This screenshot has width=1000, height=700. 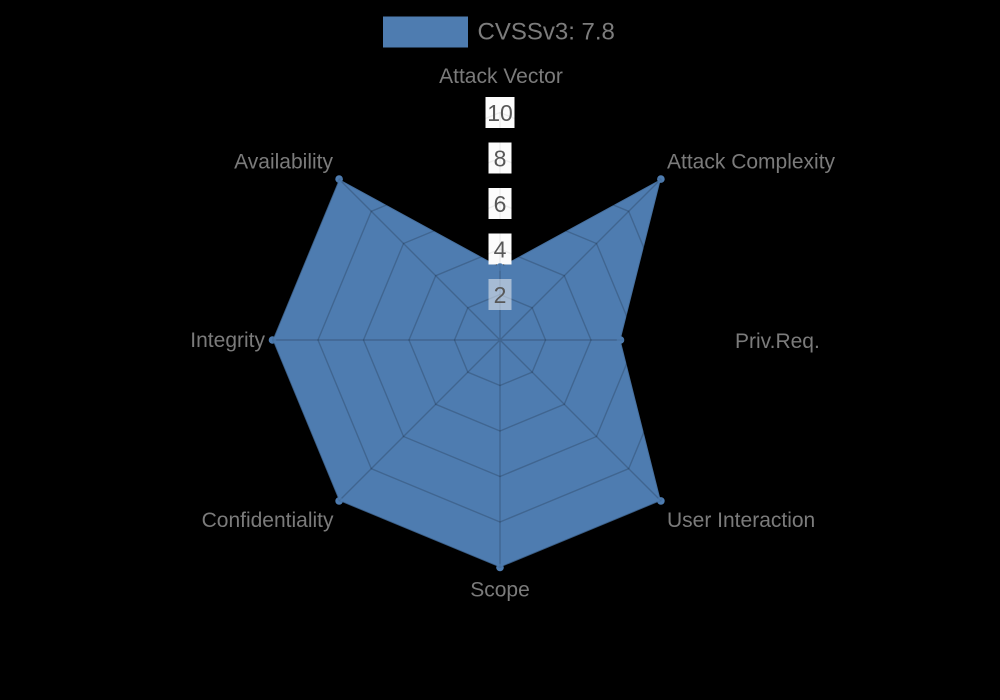 I want to click on svg-text: Priv.Req., so click(x=777, y=341).